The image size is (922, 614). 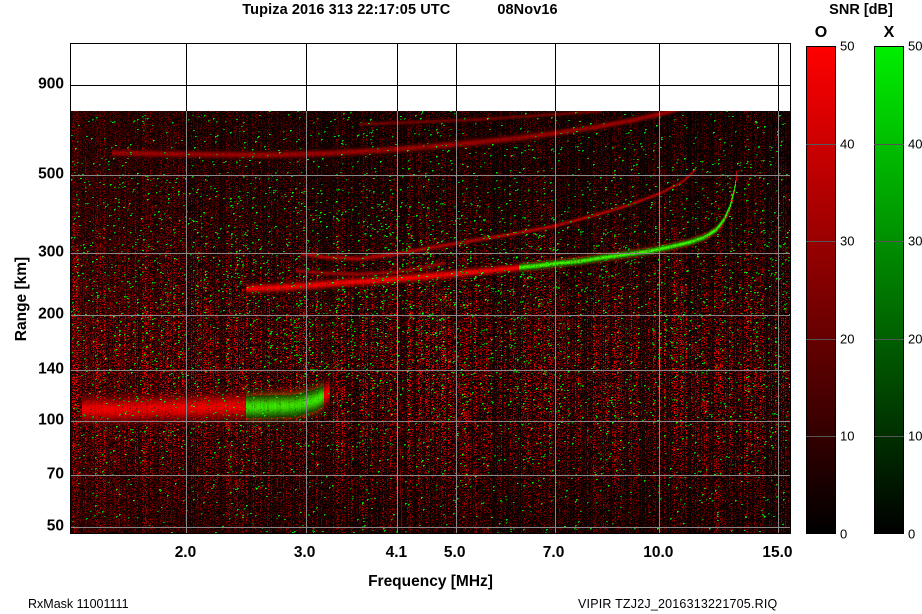 What do you see at coordinates (847, 241) in the screenshot?
I see `colorbar-o-tick-30: 30` at bounding box center [847, 241].